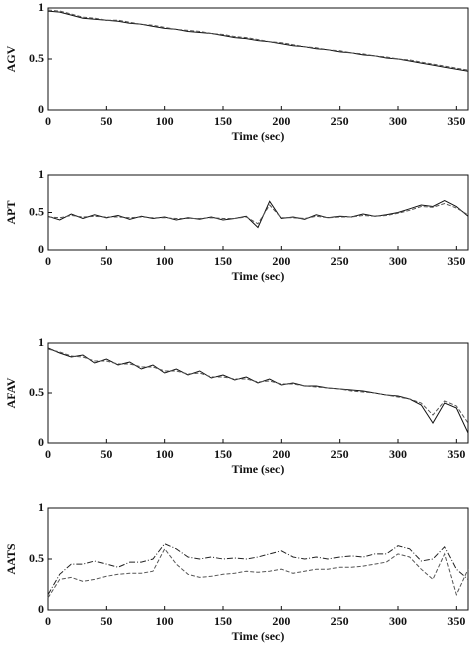 Image resolution: width=474 pixels, height=651 pixels. Describe the element at coordinates (11, 213) in the screenshot. I see `y-axis-label: APT` at that location.